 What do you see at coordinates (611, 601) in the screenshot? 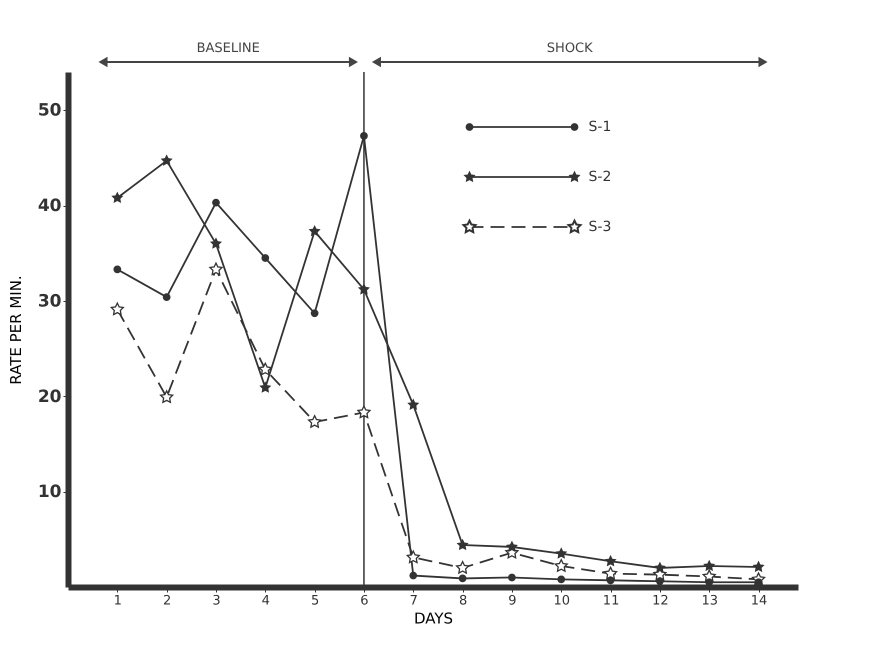
I see `x-tick-label: 11` at bounding box center [611, 601].